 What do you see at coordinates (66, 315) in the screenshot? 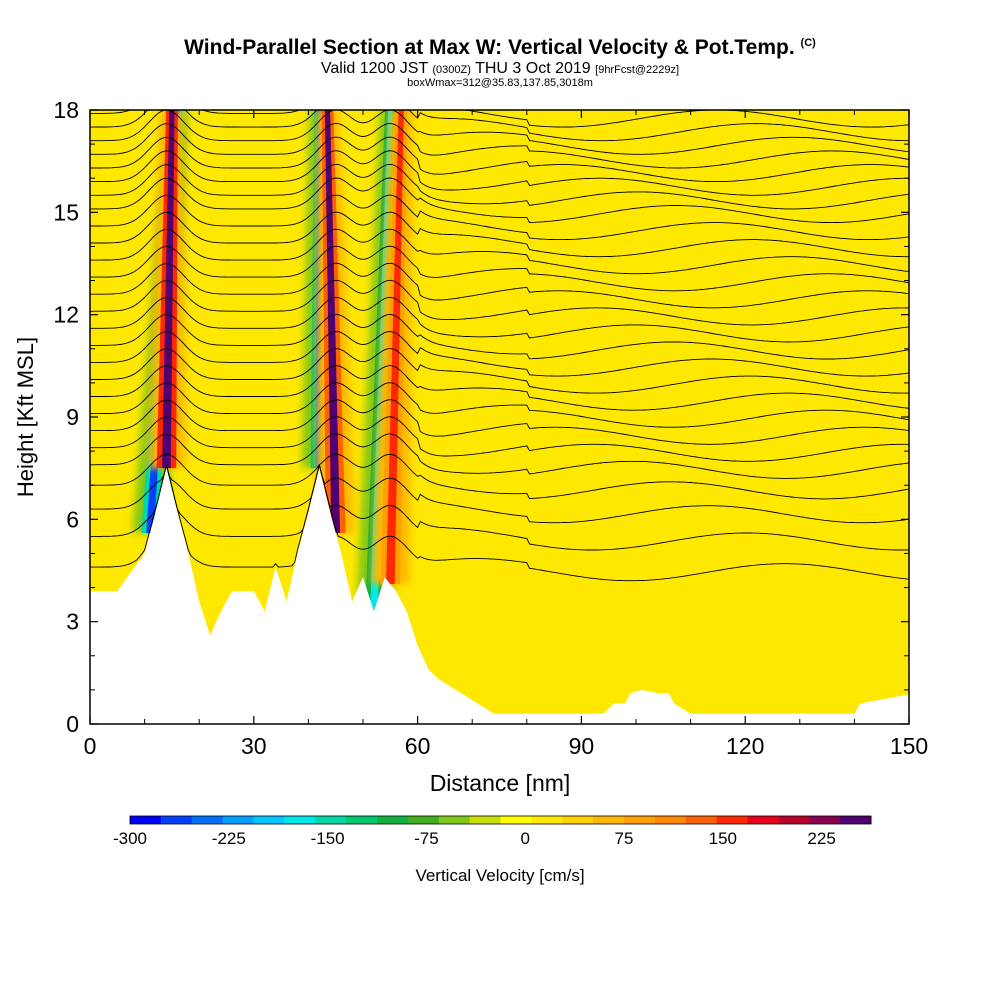
I see `y-tick-label: 12` at bounding box center [66, 315].